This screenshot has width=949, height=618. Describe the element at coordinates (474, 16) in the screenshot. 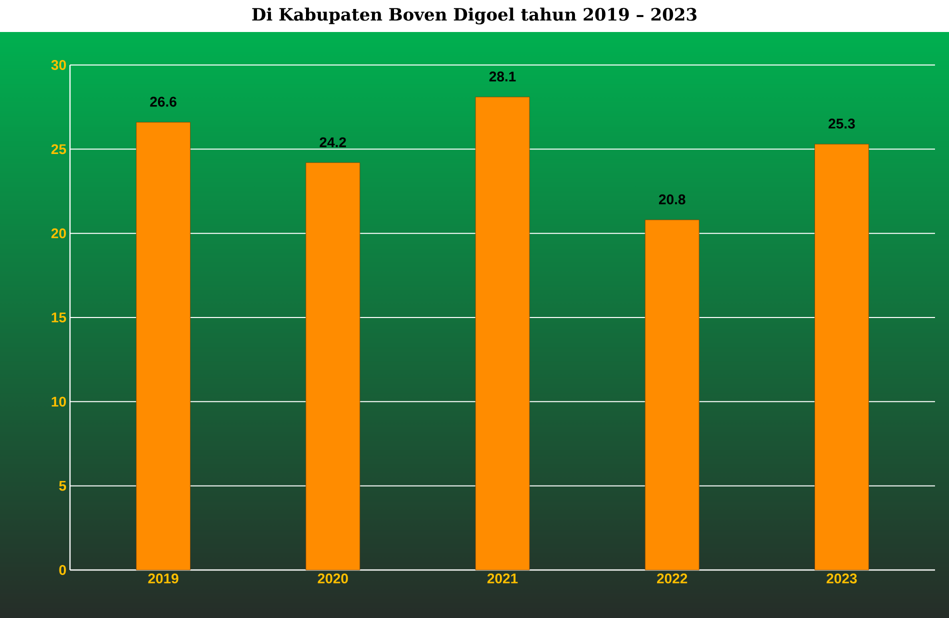

I see `chart-title: Di Kabupaten Boven Digoel tahun 2019 – 2023` at that location.